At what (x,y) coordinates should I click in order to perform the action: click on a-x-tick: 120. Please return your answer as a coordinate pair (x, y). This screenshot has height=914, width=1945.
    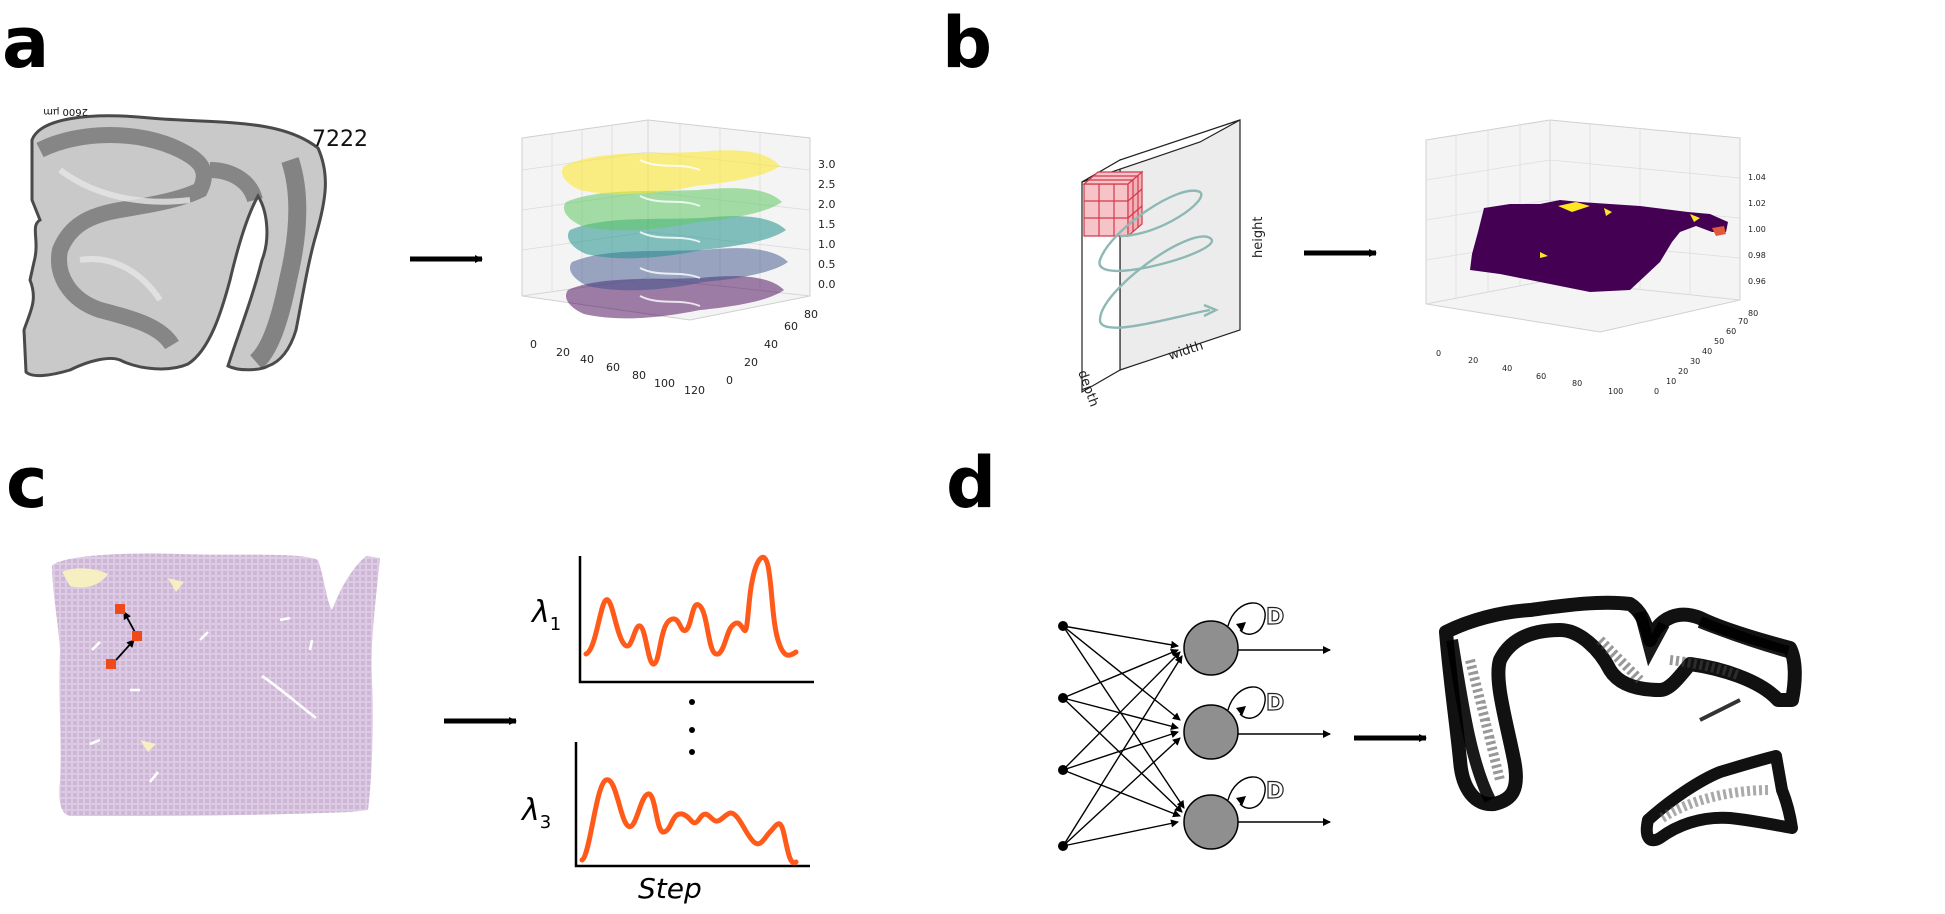
    Looking at the image, I should click on (694, 390).